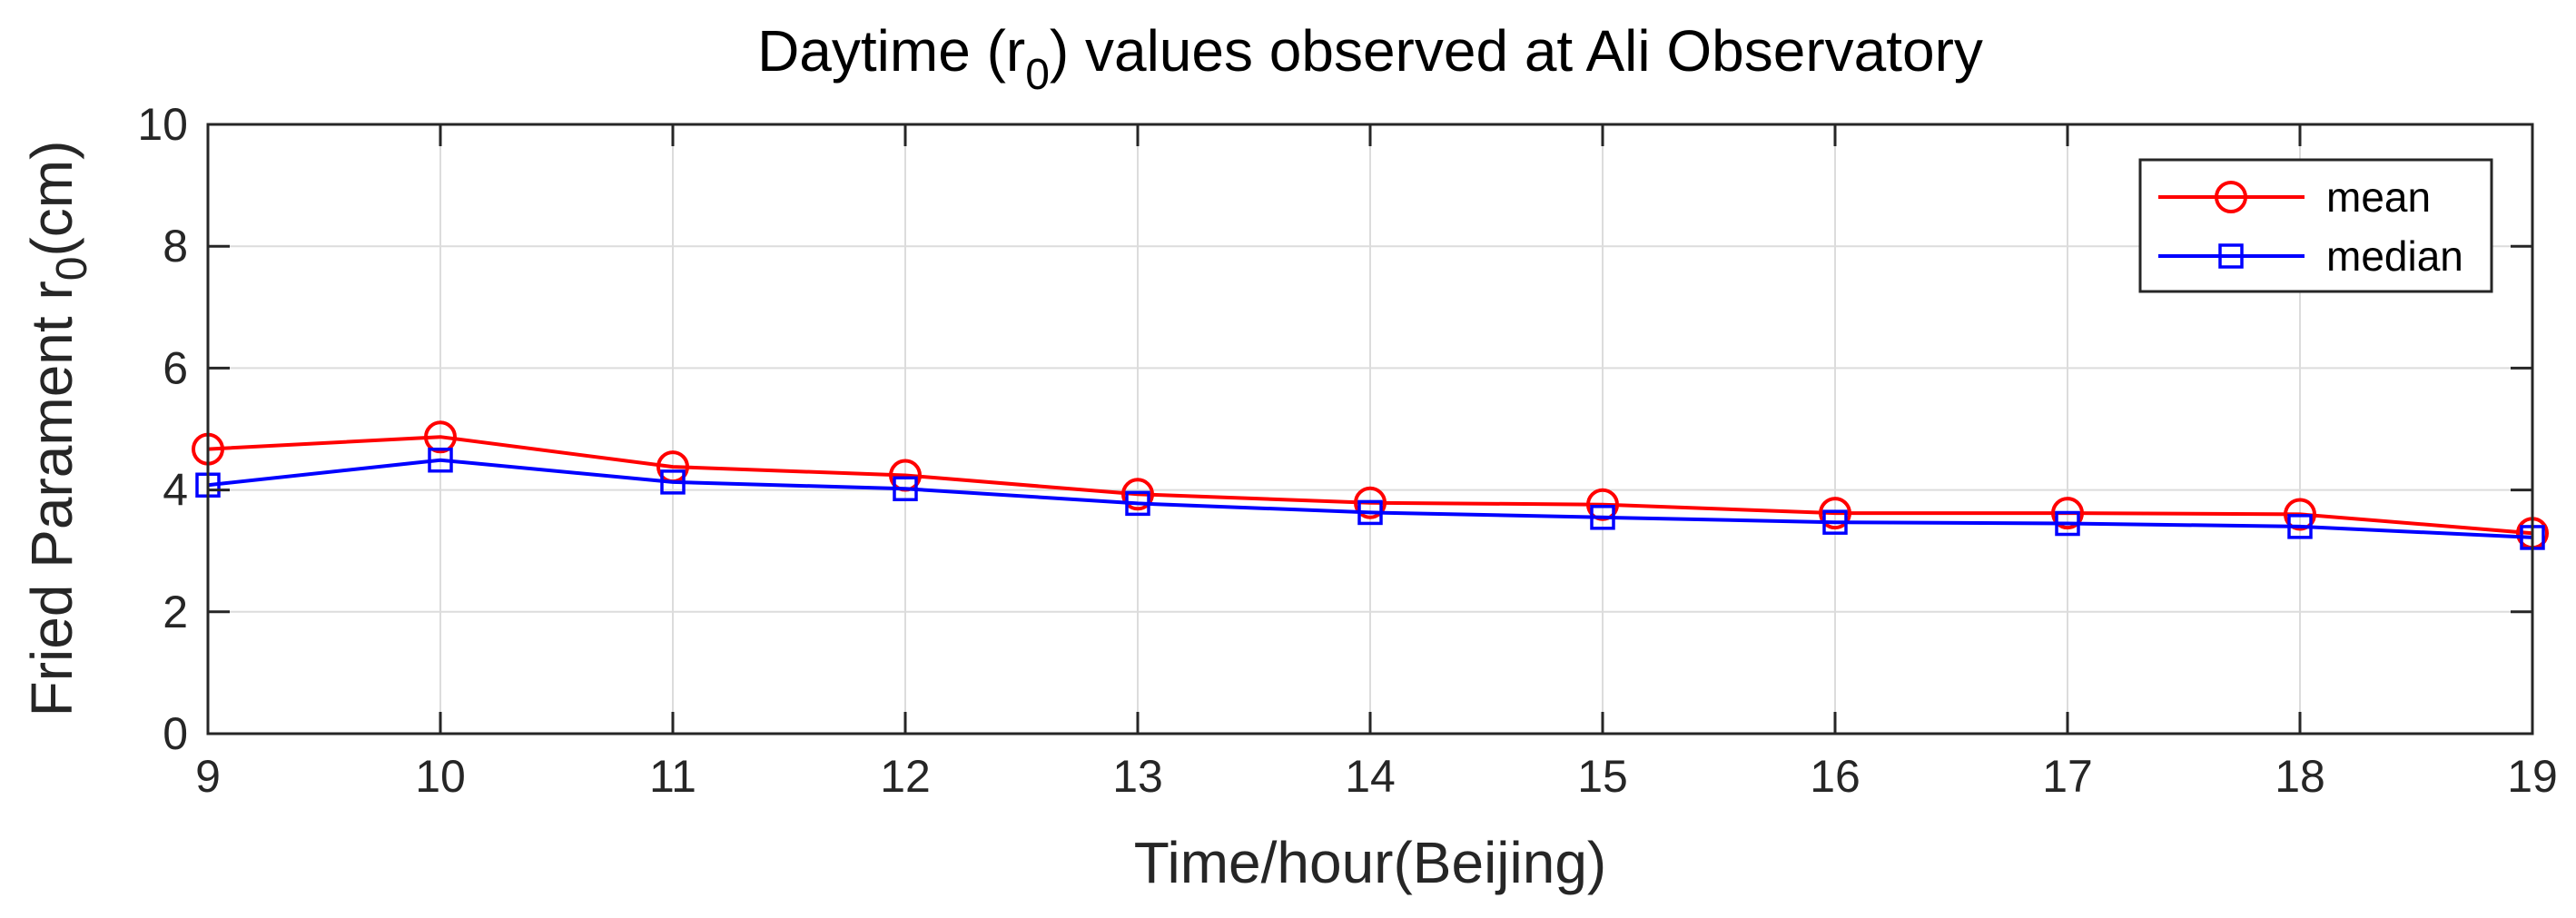 This screenshot has height=918, width=2576. I want to click on x-tick-label: 11, so click(672, 777).